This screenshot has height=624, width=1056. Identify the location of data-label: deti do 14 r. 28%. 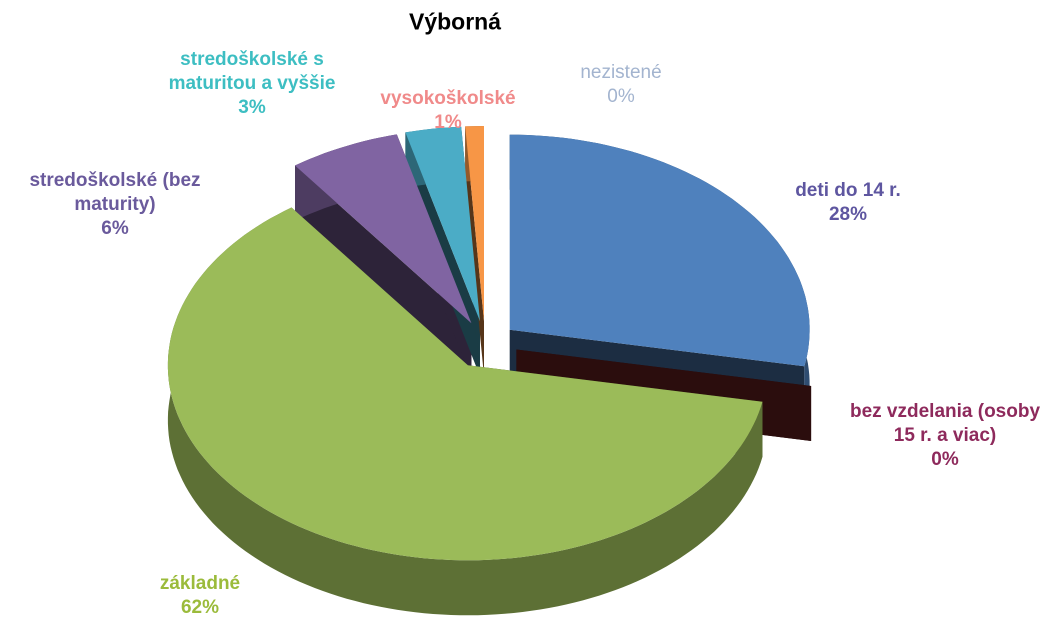
(848, 203).